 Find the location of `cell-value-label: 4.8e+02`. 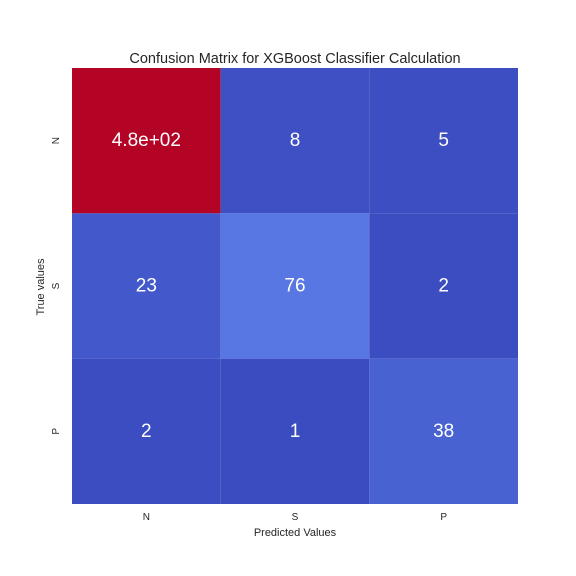

cell-value-label: 4.8e+02 is located at coordinates (146, 140).